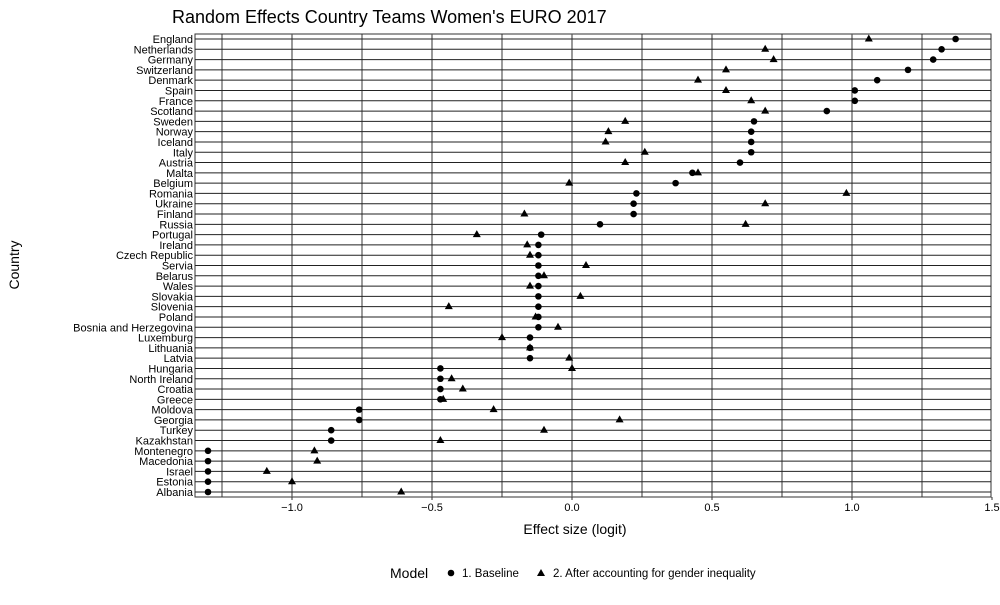 Image resolution: width=1000 pixels, height=605 pixels. Describe the element at coordinates (155, 256) in the screenshot. I see `y-tick-label: Czech Republic` at that location.